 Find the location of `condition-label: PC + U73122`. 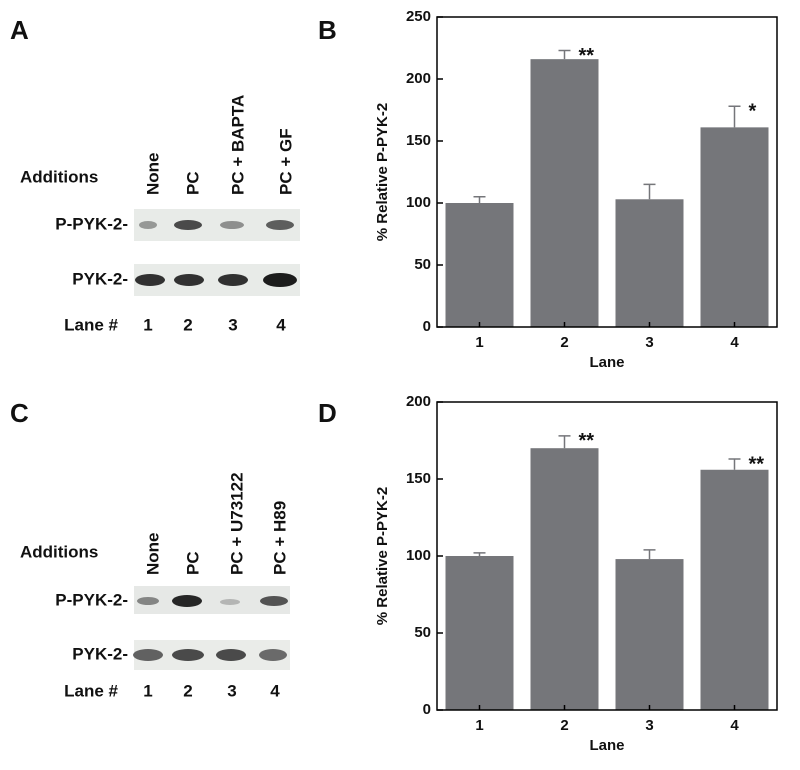

condition-label: PC + U73122 is located at coordinates (236, 523).